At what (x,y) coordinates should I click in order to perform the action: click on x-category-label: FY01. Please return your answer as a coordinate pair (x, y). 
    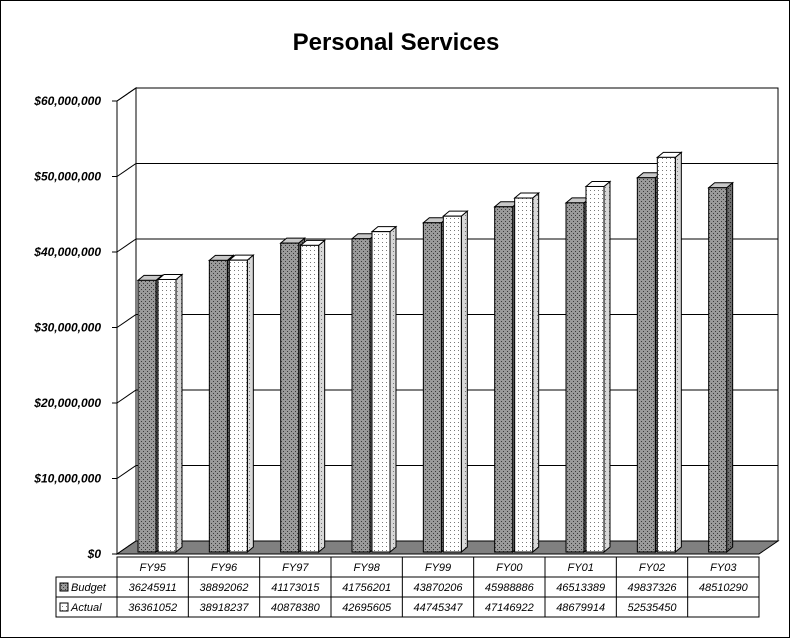
    Looking at the image, I should click on (581, 568).